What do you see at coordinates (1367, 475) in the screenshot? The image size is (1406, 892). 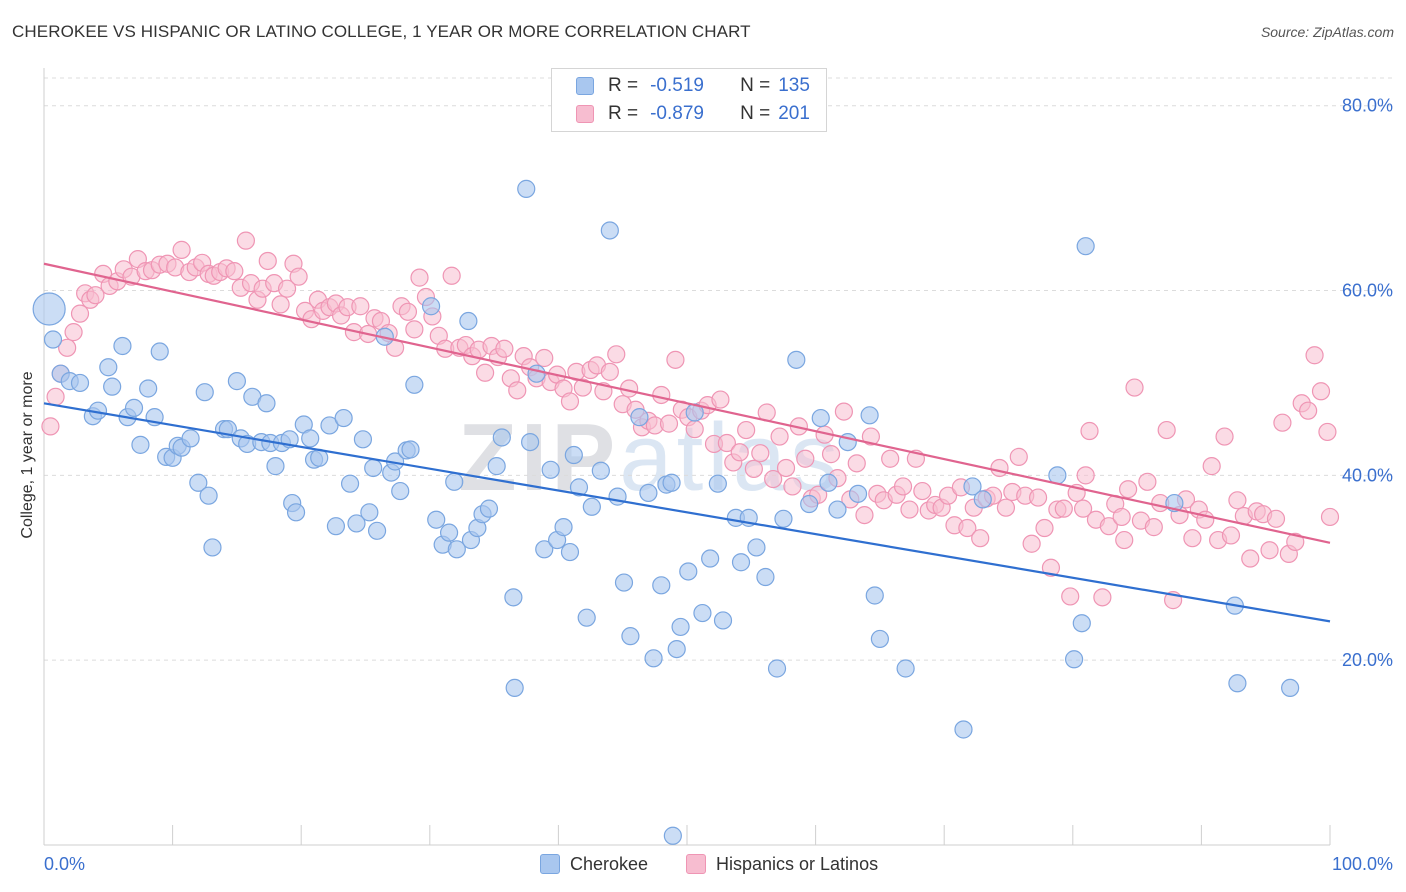 I see `y-tick-label: 40.0%` at bounding box center [1367, 475].